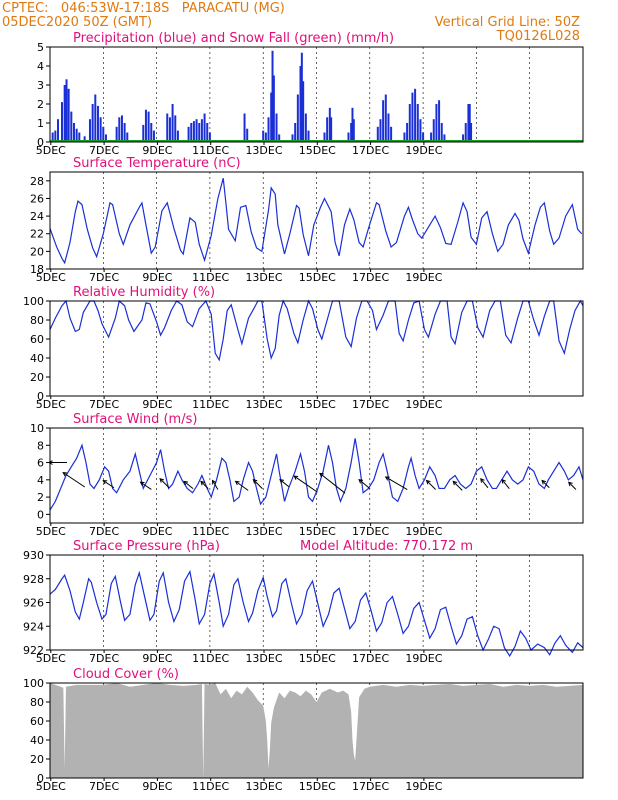 The width and height of the screenshot is (618, 800). Describe the element at coordinates (263, 786) in the screenshot. I see `x-tick-label: 13DEC` at that location.